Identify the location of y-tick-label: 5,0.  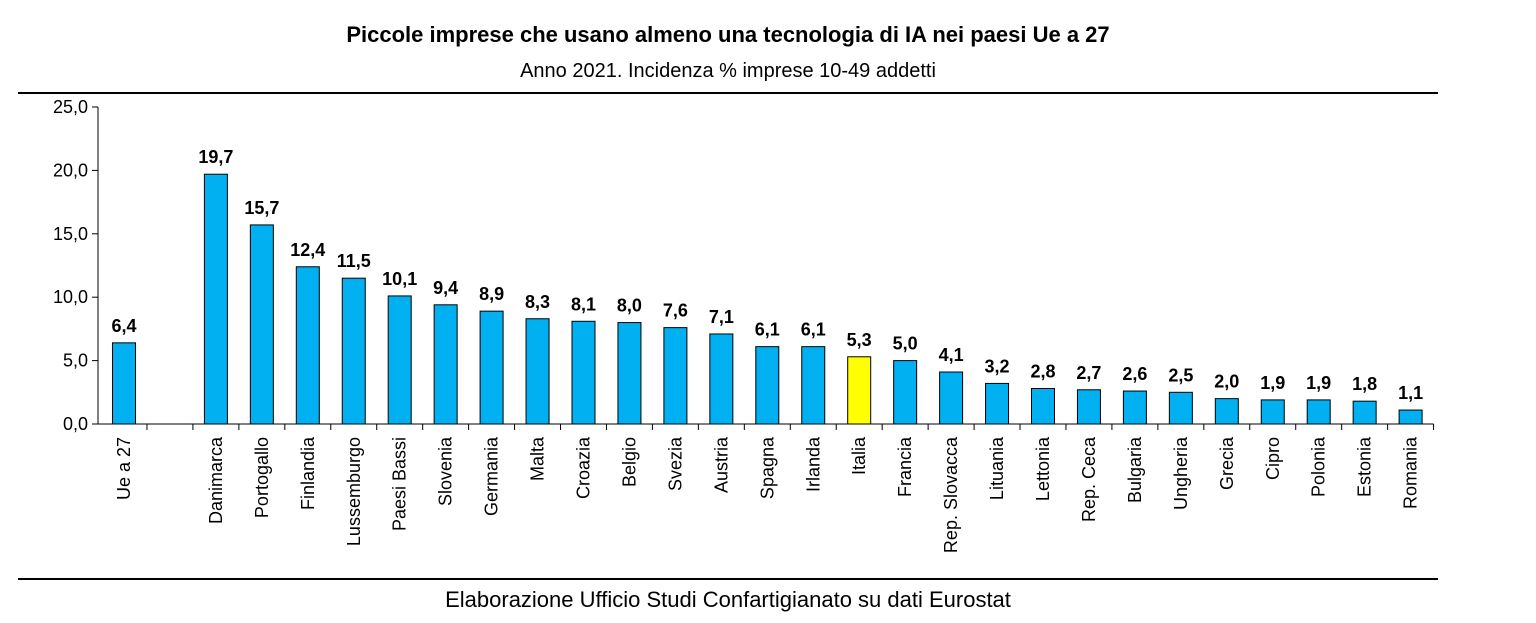
(75, 361).